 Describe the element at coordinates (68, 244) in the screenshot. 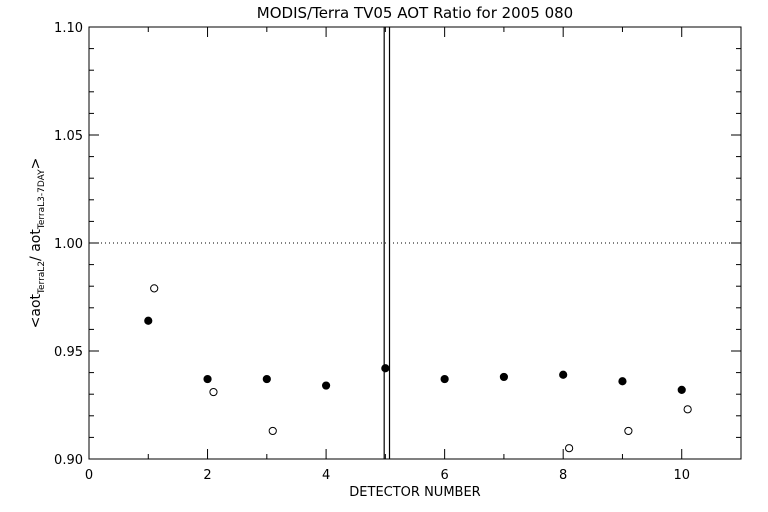

I see `y-tick-label: 1.00` at that location.